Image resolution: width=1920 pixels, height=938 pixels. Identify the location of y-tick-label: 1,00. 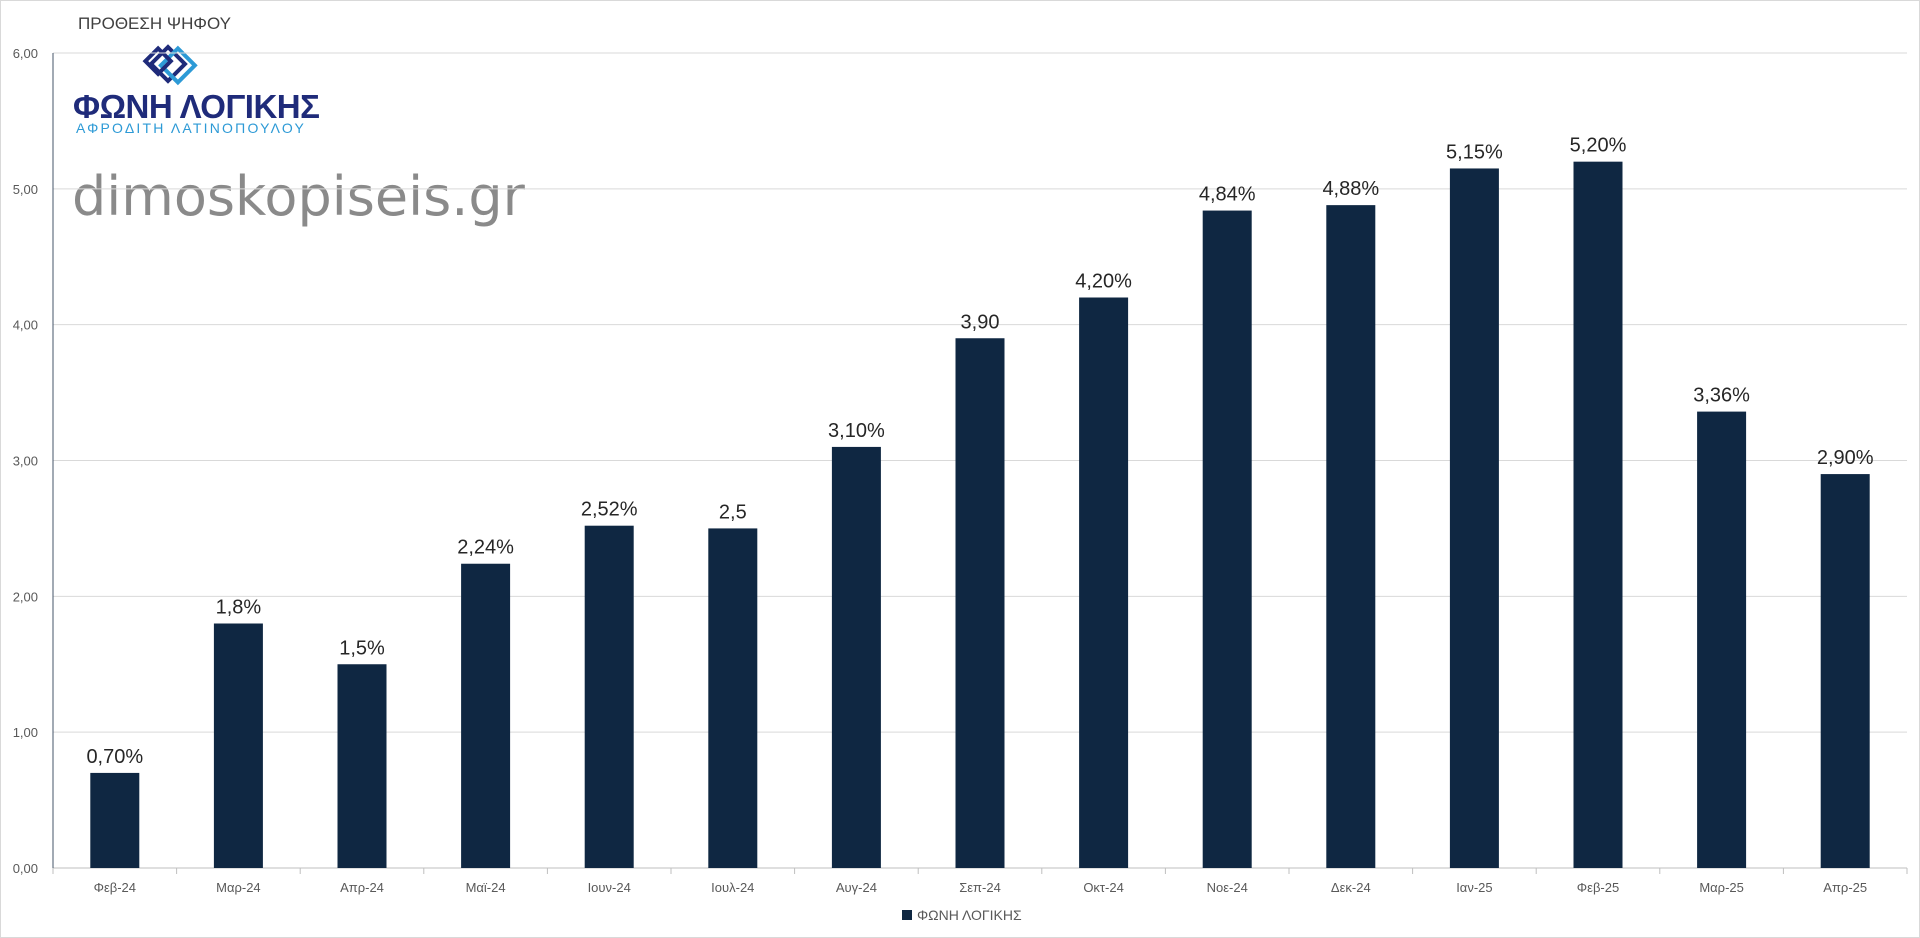
(25, 732).